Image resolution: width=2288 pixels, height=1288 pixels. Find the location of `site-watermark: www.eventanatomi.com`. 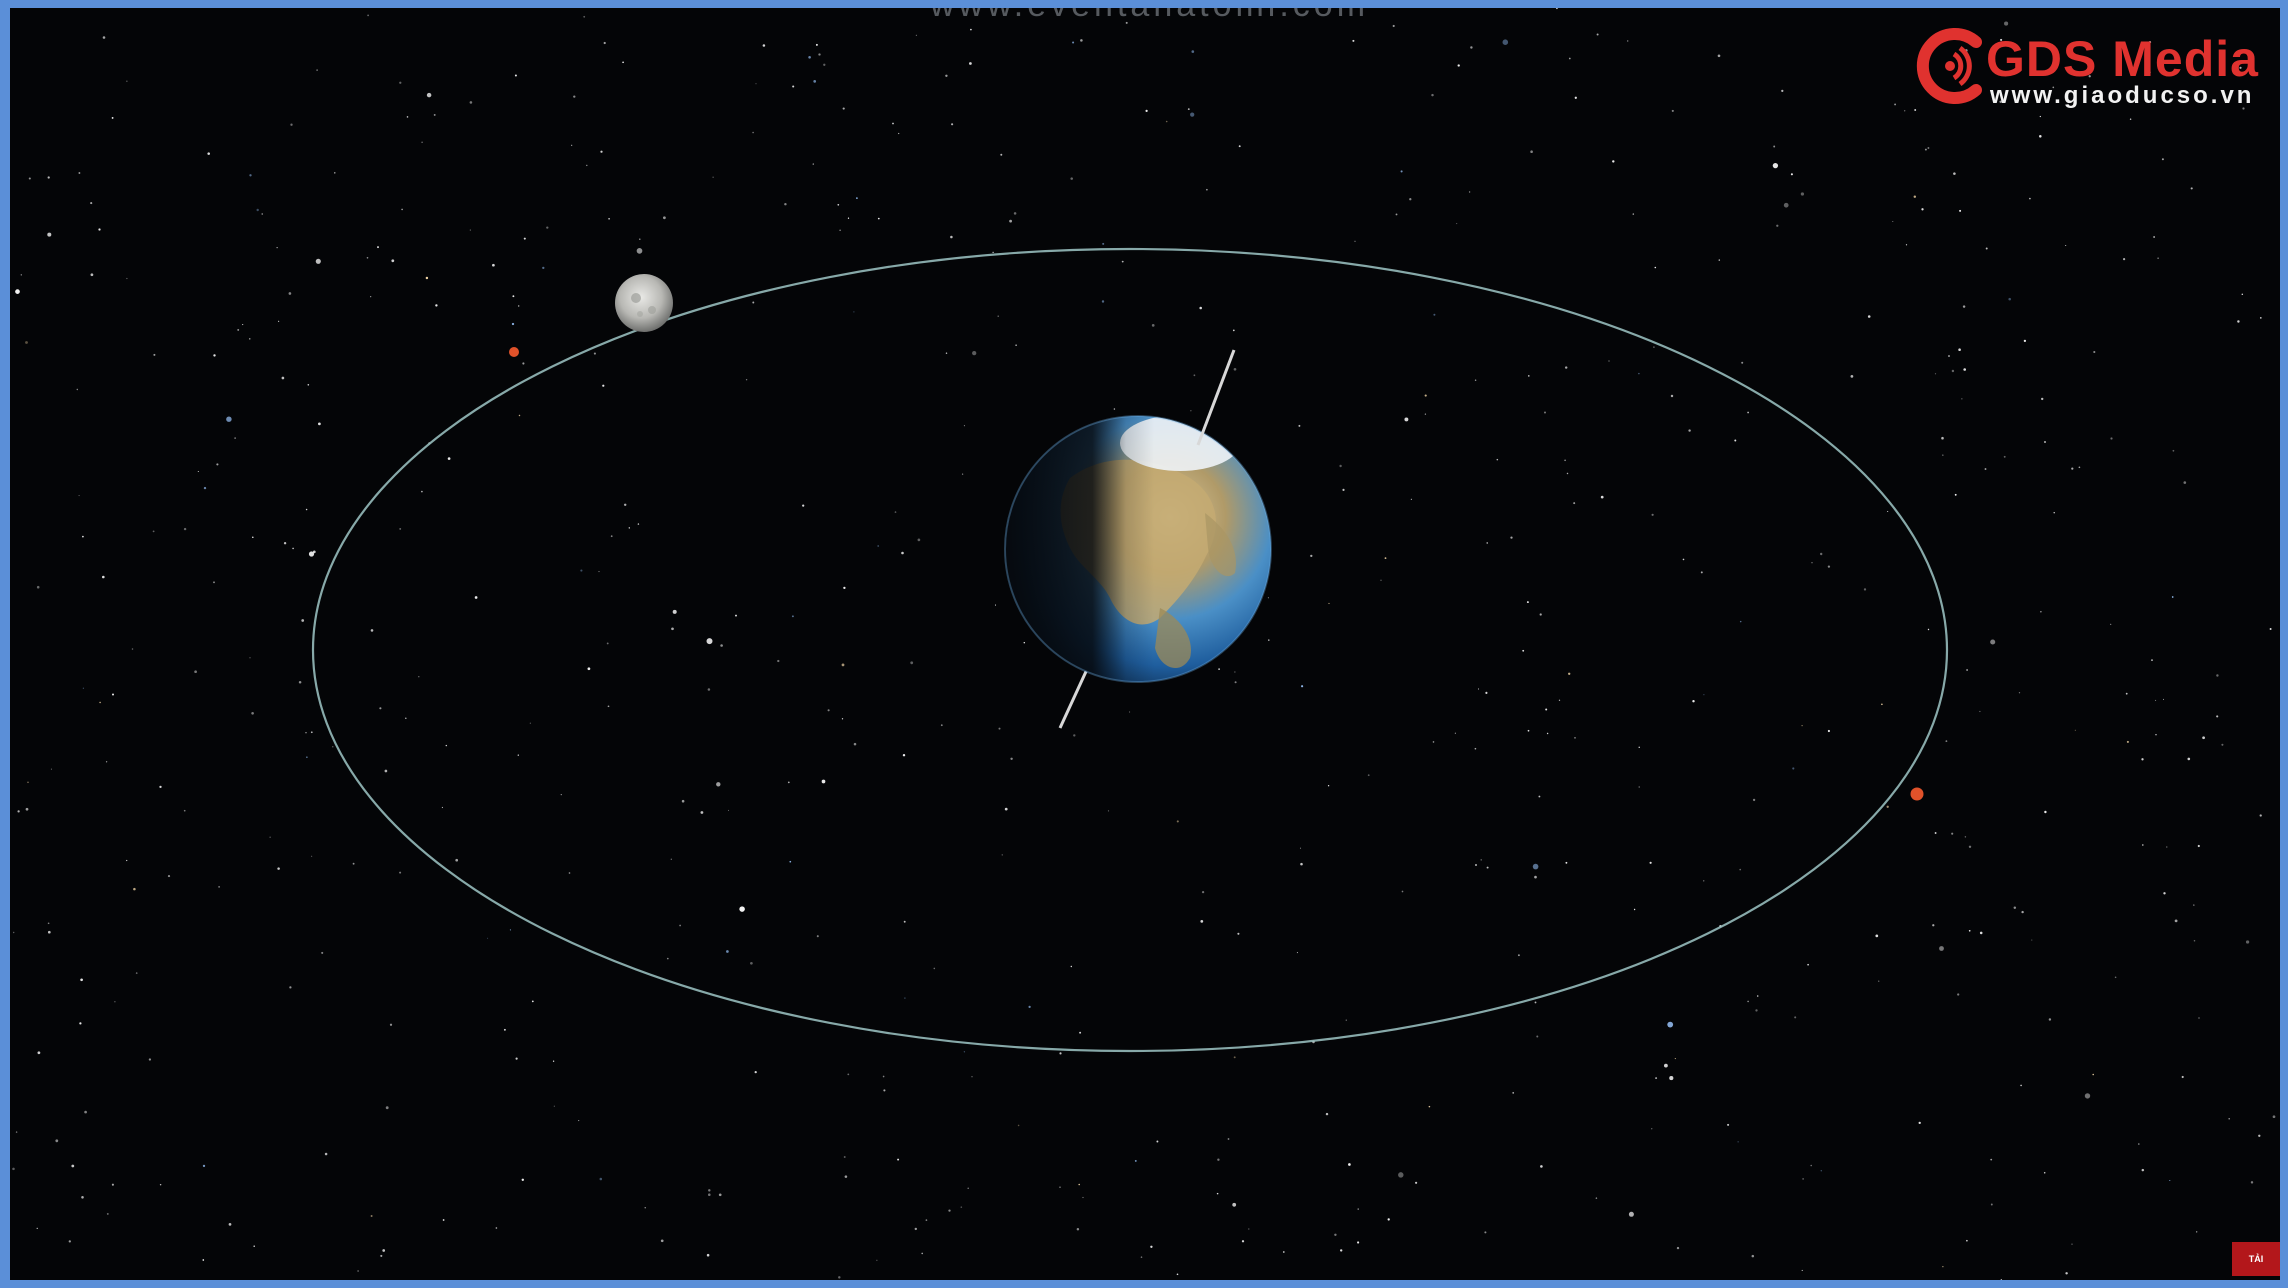

site-watermark: www.eventanatomi.com is located at coordinates (1149, 16).